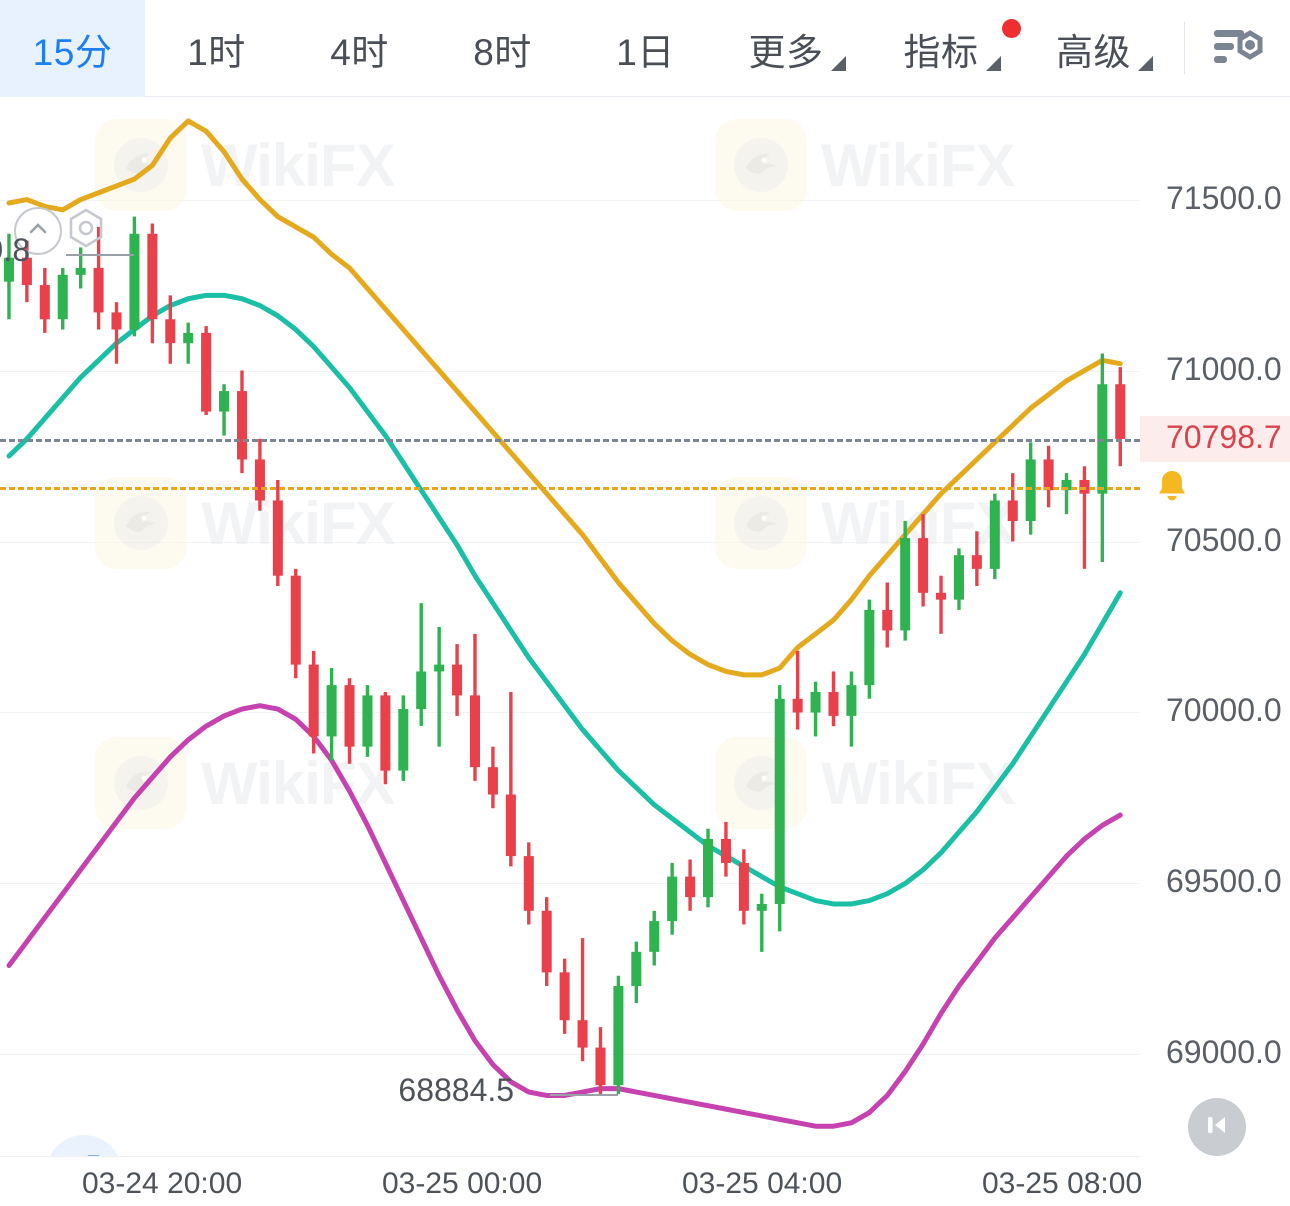 The image size is (1290, 1206). I want to click on timeframe-tab-6: 指标, so click(952, 48).